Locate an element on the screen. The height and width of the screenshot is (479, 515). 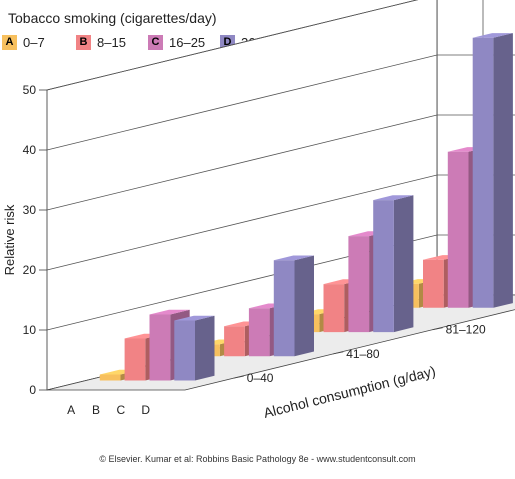
front-label: A is located at coordinates (71, 410).